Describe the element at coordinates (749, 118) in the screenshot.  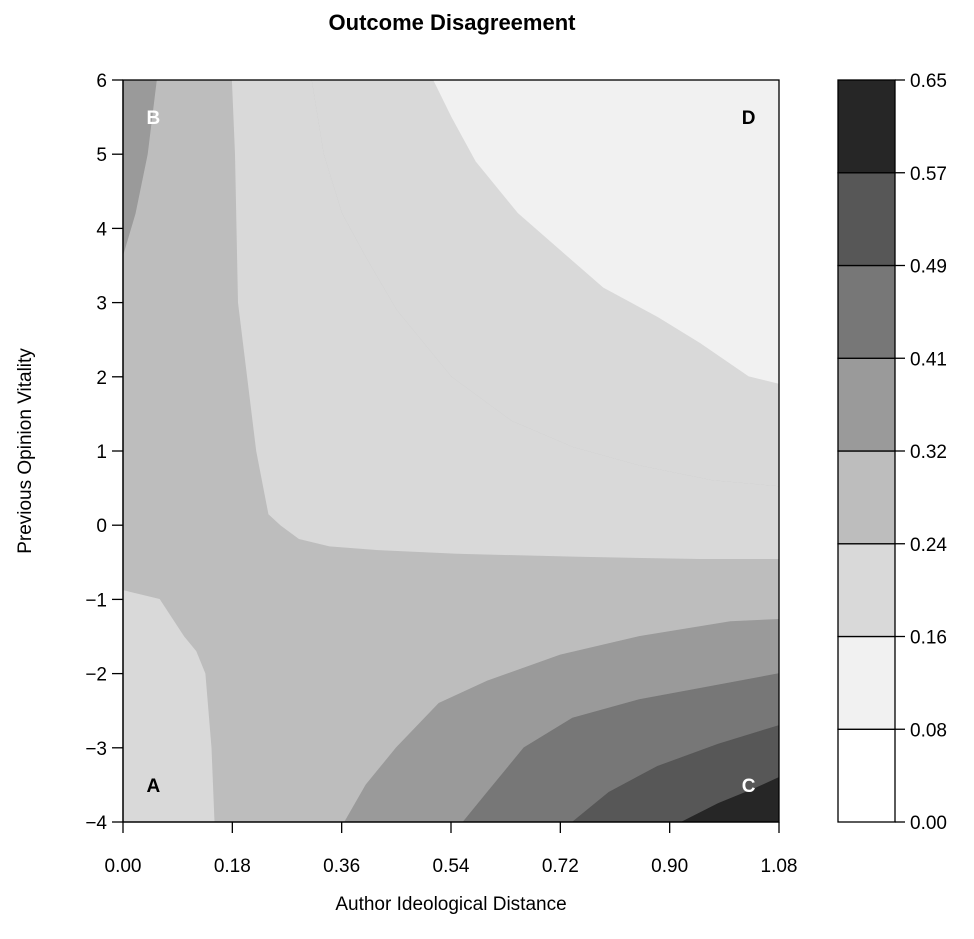
I see `corner-label-d: D` at that location.